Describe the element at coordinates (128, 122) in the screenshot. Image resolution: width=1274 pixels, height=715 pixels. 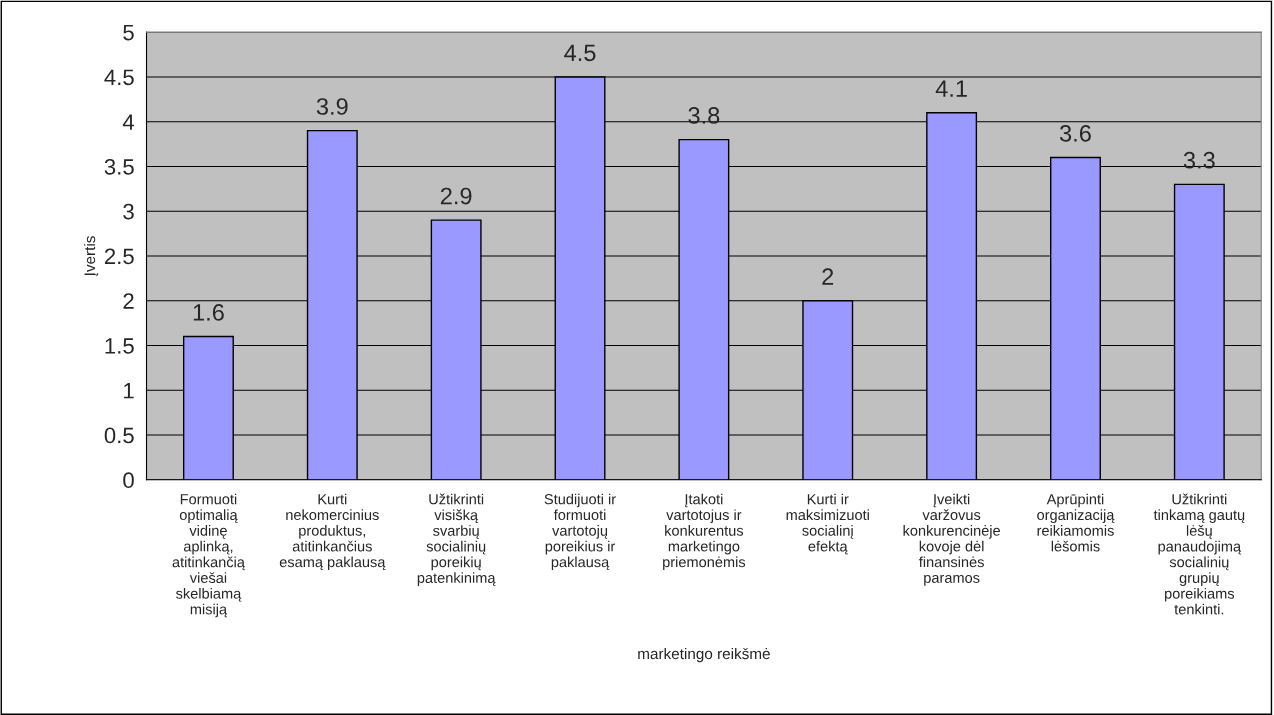
I see `y-tick-label: 4` at that location.